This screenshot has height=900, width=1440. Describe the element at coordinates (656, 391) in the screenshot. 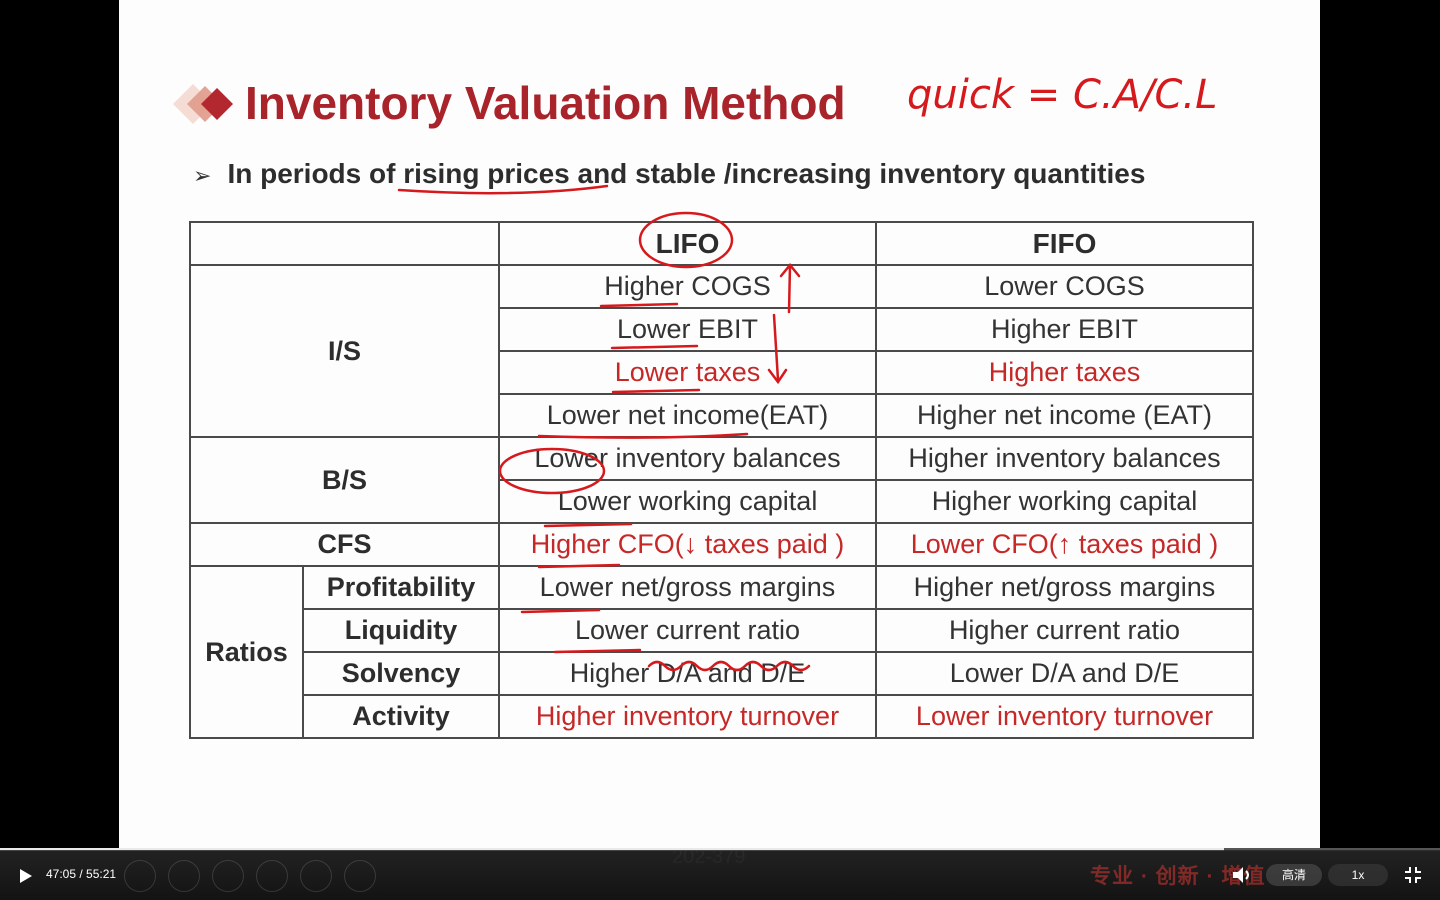

I see `underline-lower-taxes` at that location.